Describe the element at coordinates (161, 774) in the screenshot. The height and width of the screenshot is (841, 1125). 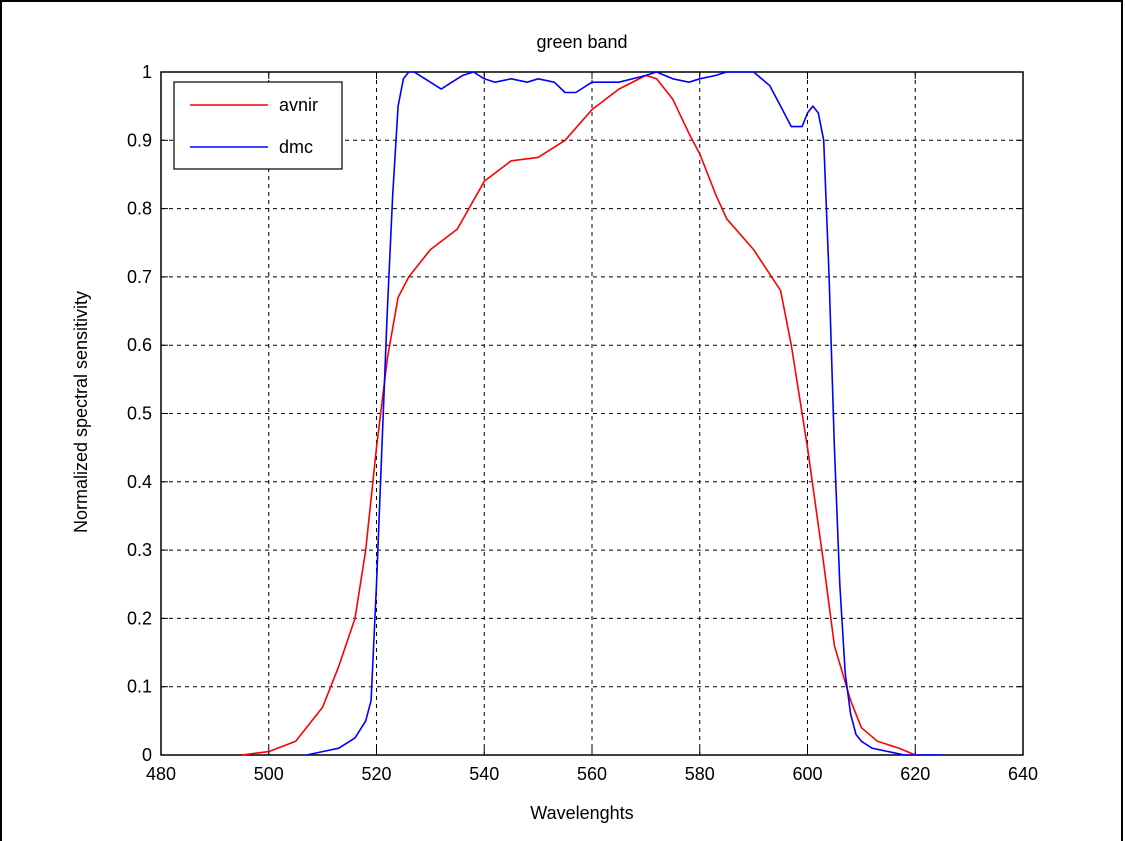
I see `x-tick-label: 480` at that location.